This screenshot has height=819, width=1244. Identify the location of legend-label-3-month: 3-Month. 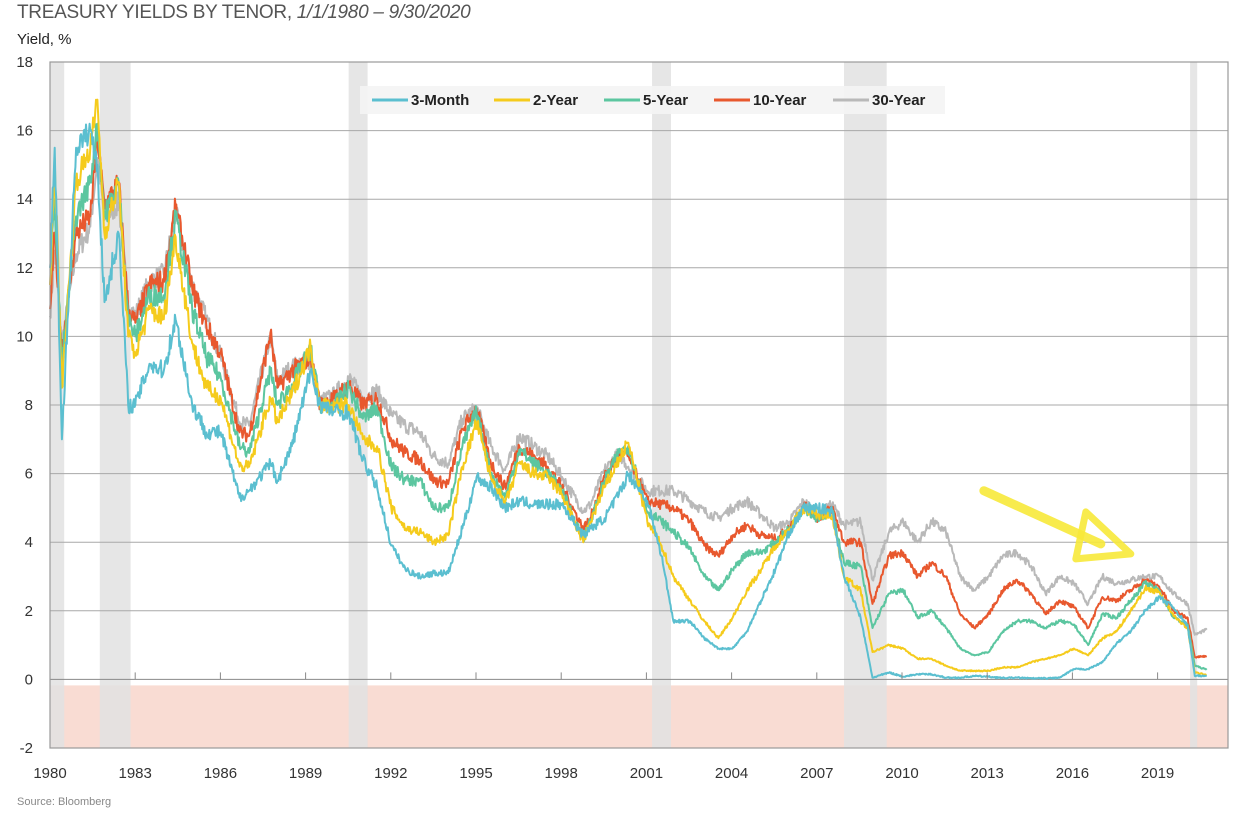
(440, 100).